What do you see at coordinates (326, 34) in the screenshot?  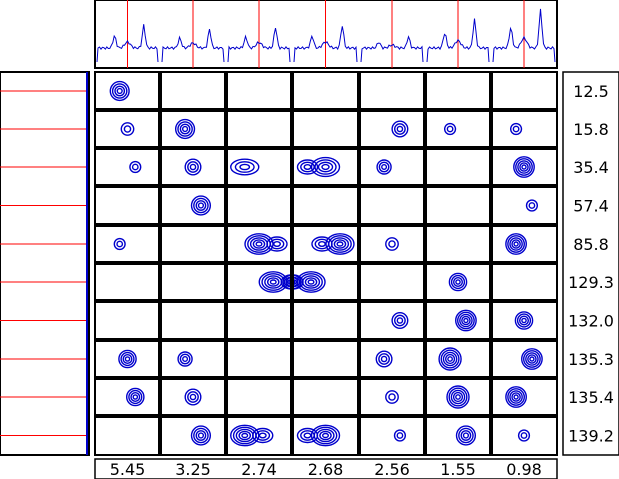 I see `top-projection-panel` at bounding box center [326, 34].